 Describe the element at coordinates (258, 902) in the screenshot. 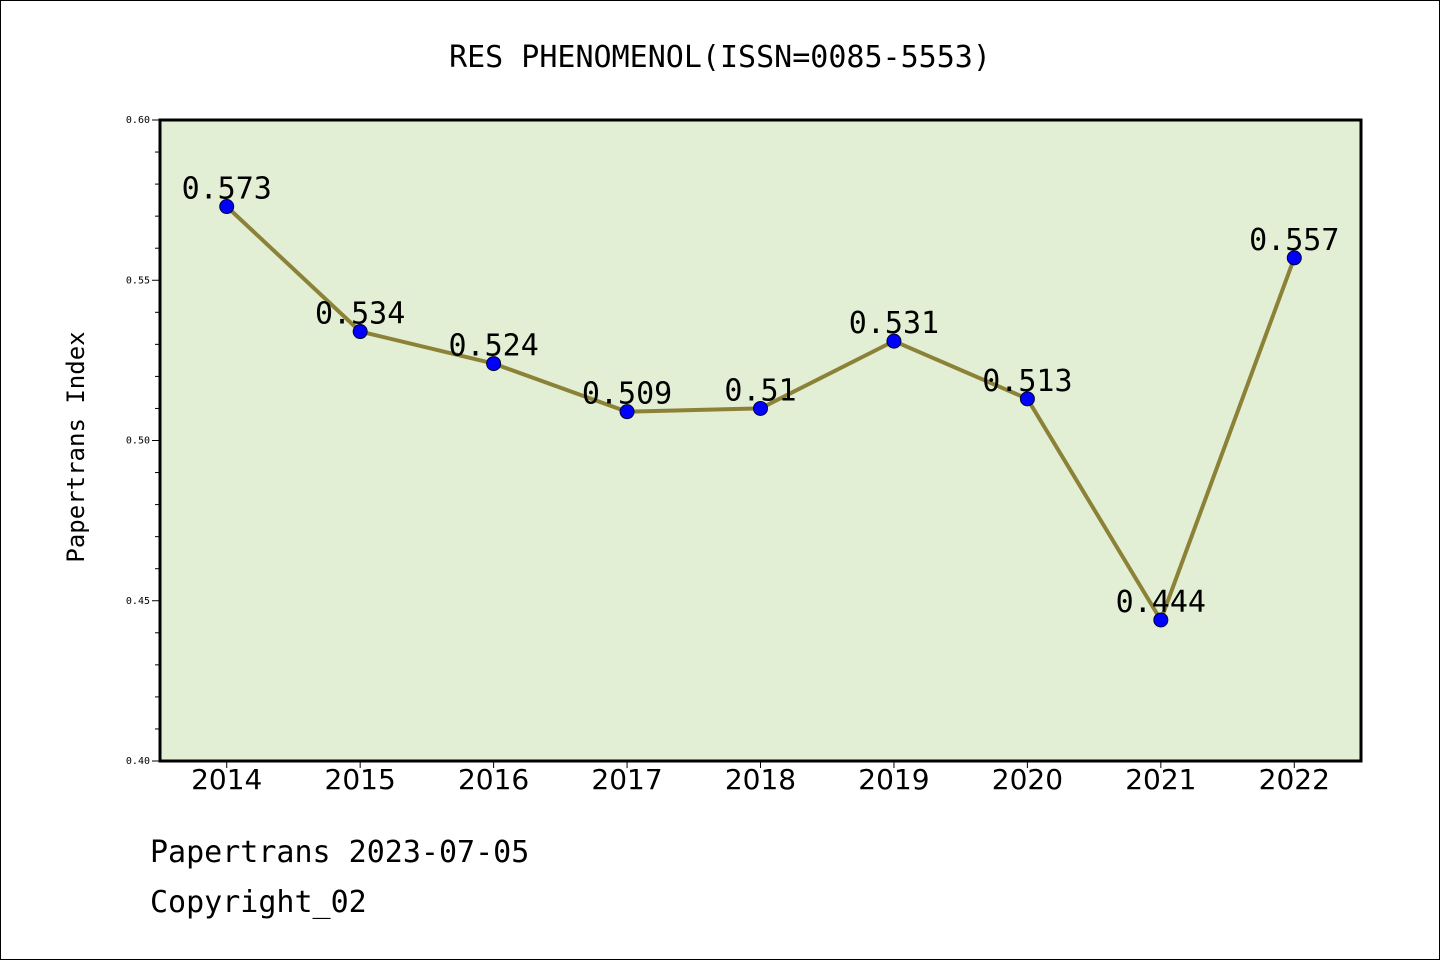

I see `footer-copyright: Copyright_02` at that location.